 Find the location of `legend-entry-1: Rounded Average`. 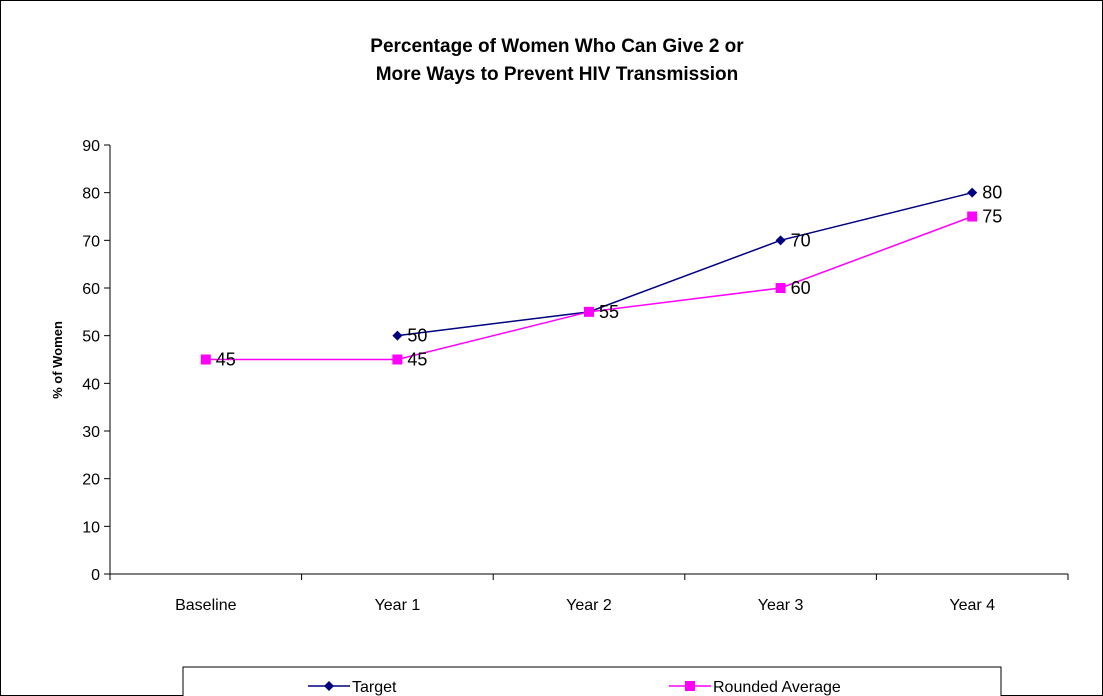

legend-entry-1: Rounded Average is located at coordinates (755, 687).